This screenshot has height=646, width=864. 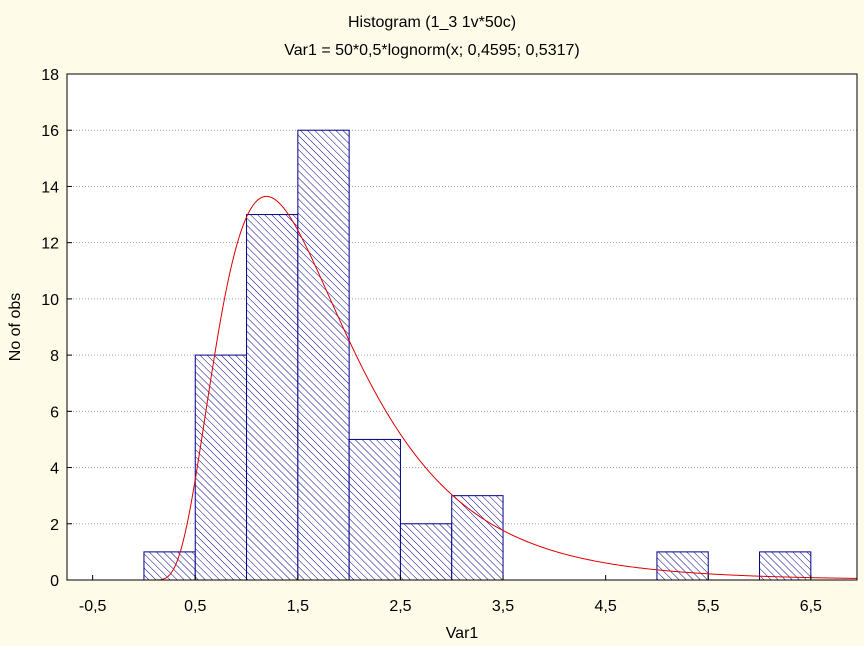 I want to click on y-tick-label: 18, so click(x=50, y=75).